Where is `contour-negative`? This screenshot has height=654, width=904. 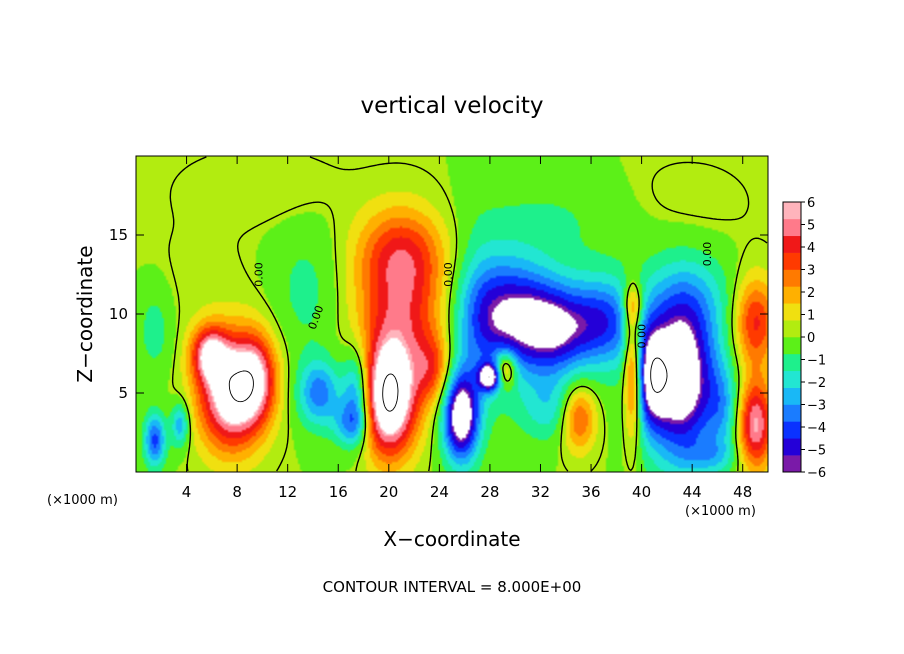
contour-negative is located at coordinates (578, 375).